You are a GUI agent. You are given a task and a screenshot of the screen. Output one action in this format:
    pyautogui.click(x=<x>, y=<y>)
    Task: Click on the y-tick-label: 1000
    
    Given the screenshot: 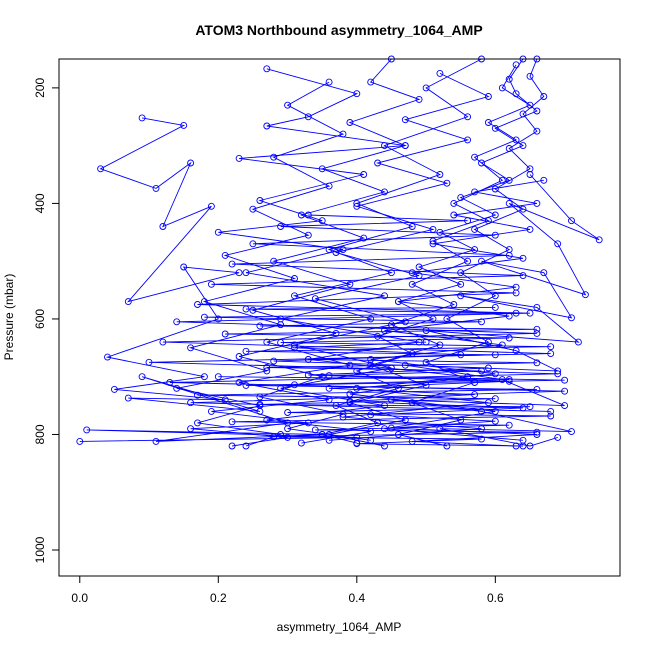 What is the action you would take?
    pyautogui.click(x=40, y=549)
    